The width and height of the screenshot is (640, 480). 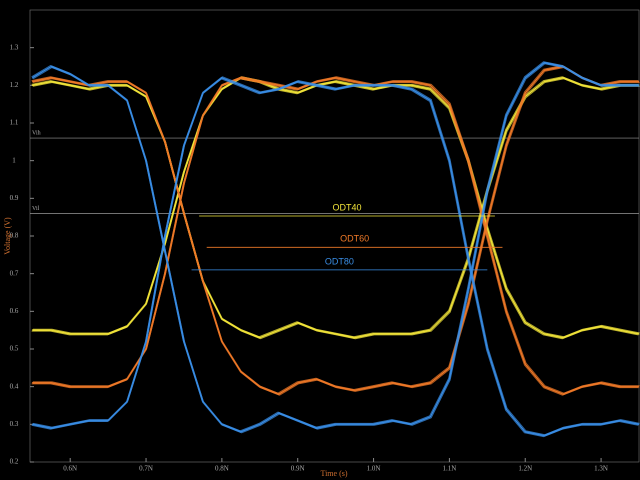 I want to click on x-tick-label: 1.2N, so click(x=525, y=469).